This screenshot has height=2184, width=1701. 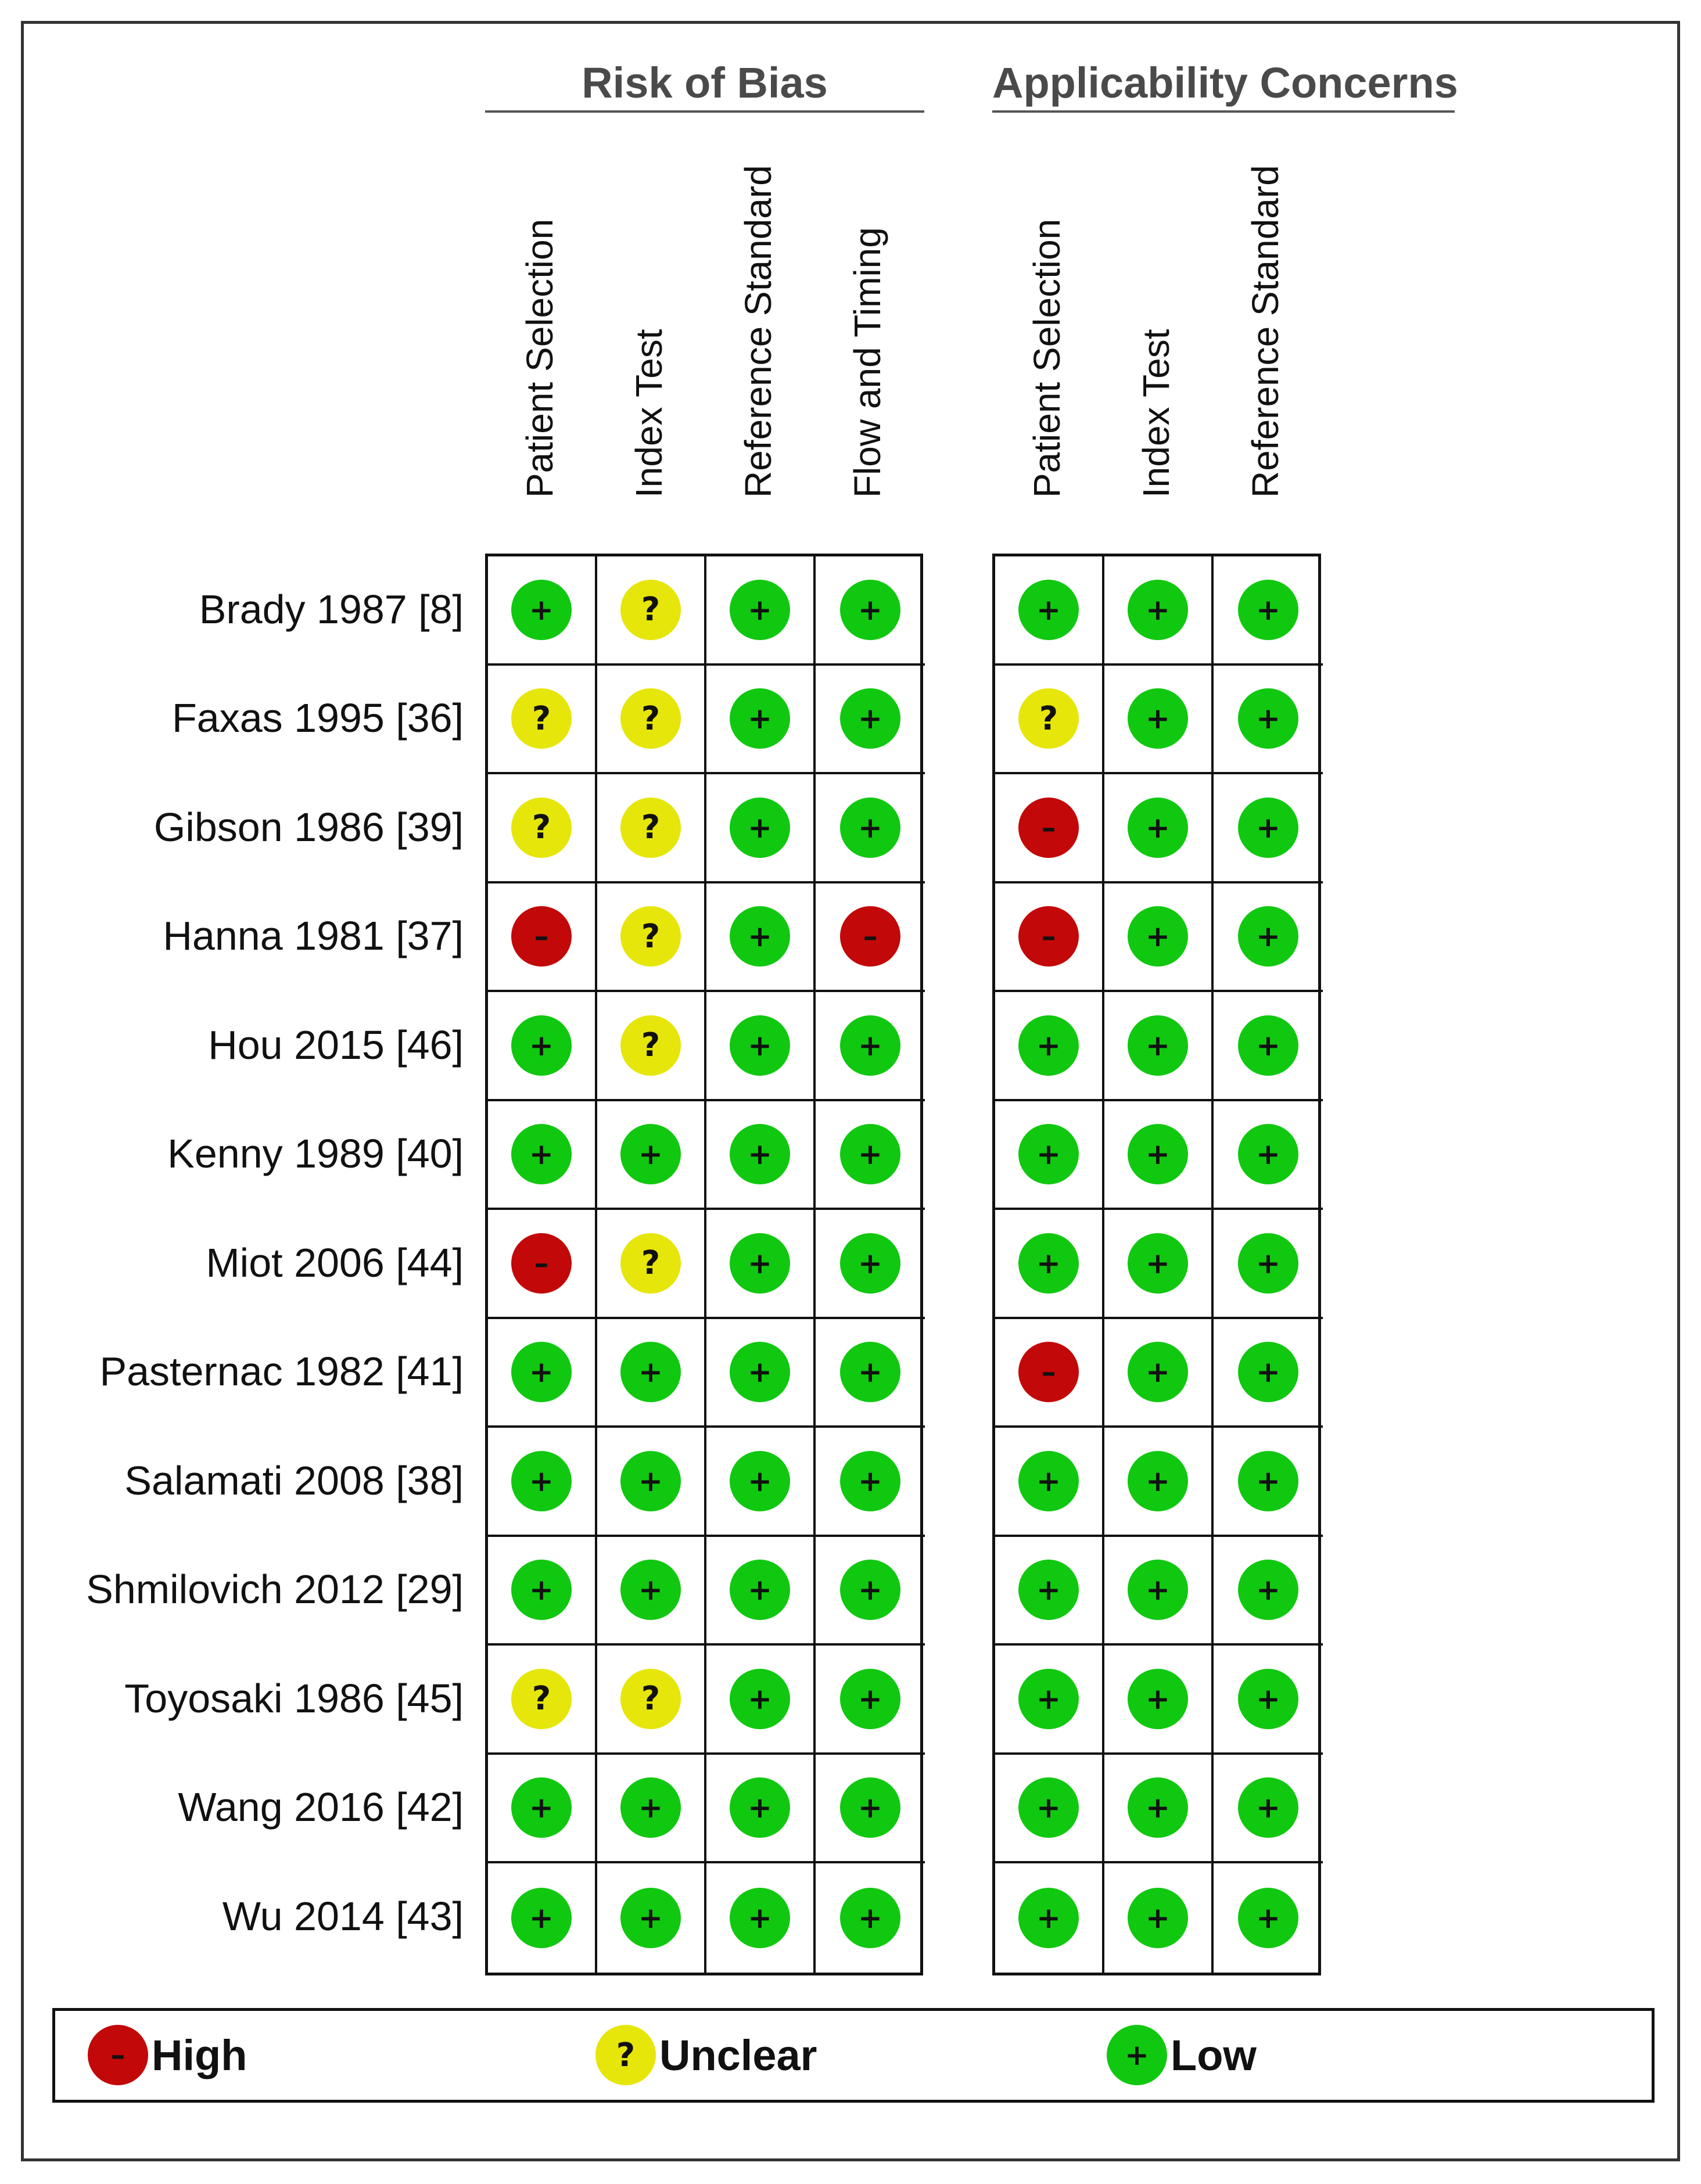 I want to click on high-risk-icon: –, so click(x=1048, y=828).